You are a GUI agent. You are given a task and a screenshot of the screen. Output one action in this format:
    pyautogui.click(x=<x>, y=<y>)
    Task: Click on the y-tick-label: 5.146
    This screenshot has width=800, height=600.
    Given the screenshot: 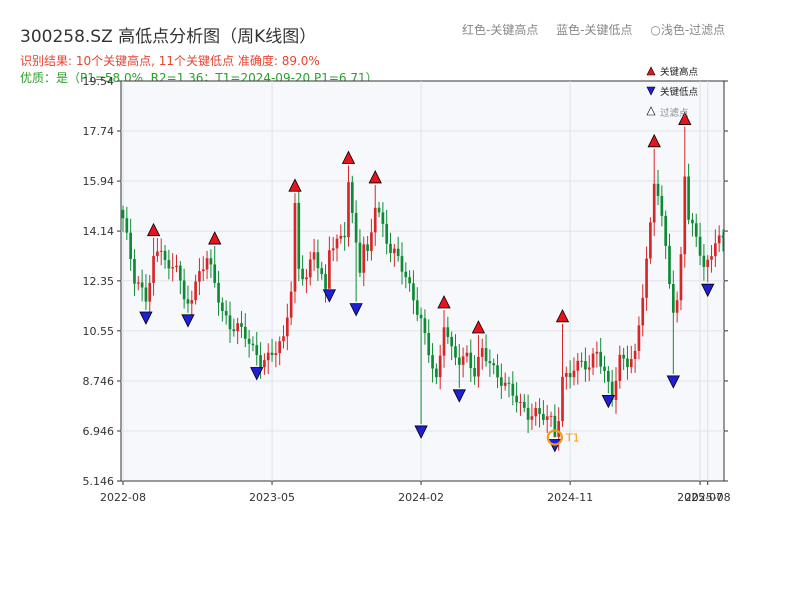 What is the action you would take?
    pyautogui.click(x=99, y=481)
    